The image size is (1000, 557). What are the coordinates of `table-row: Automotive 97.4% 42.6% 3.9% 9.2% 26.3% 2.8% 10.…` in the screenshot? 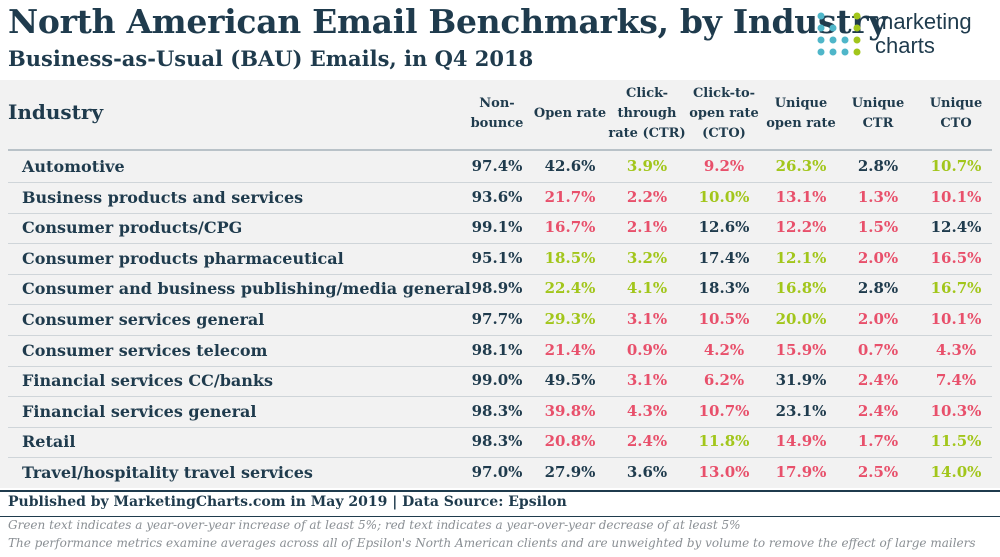 It's located at (500, 167).